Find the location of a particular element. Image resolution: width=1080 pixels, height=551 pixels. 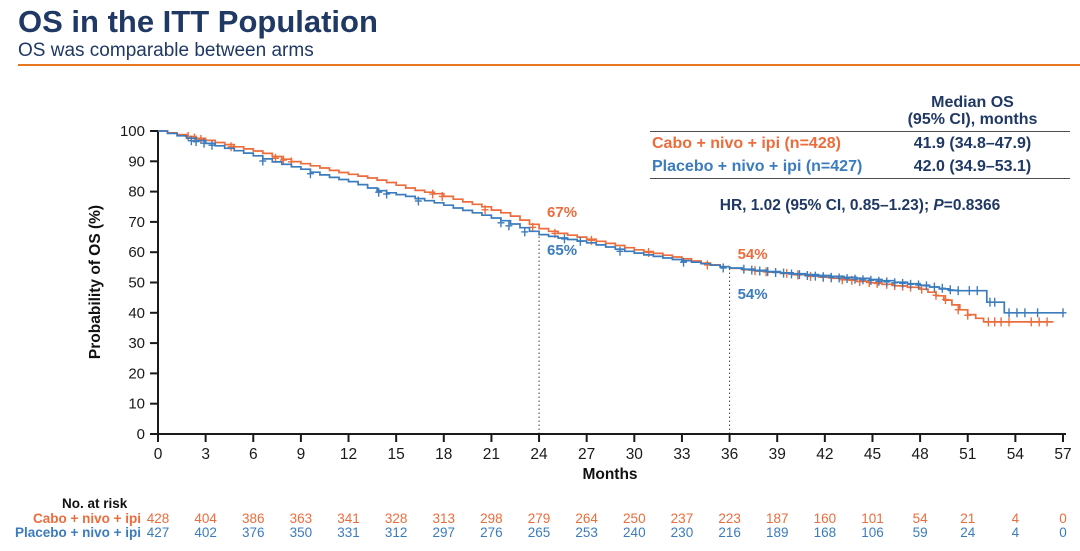

page-subtitle: OS was comparable between arms is located at coordinates (166, 50).